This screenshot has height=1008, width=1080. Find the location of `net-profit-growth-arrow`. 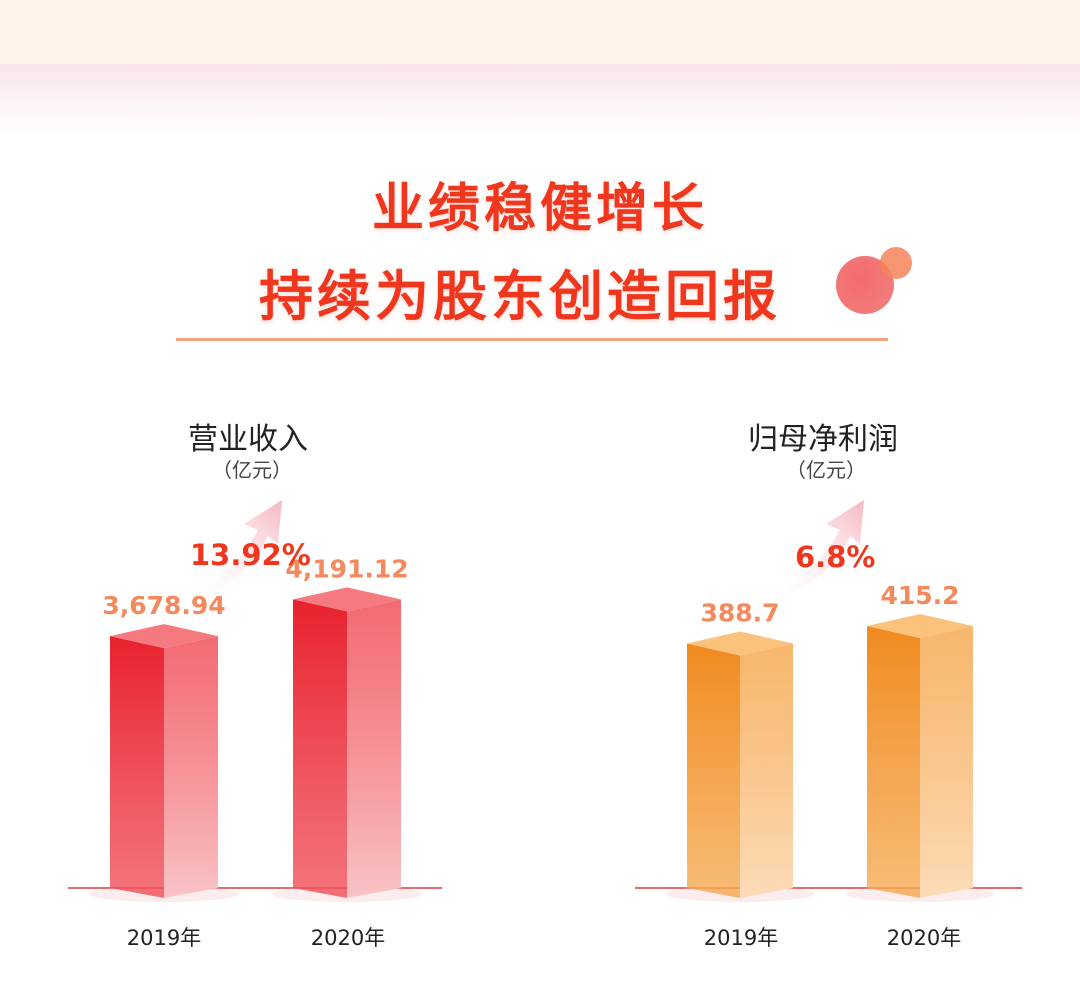

net-profit-growth-arrow is located at coordinates (813, 550).